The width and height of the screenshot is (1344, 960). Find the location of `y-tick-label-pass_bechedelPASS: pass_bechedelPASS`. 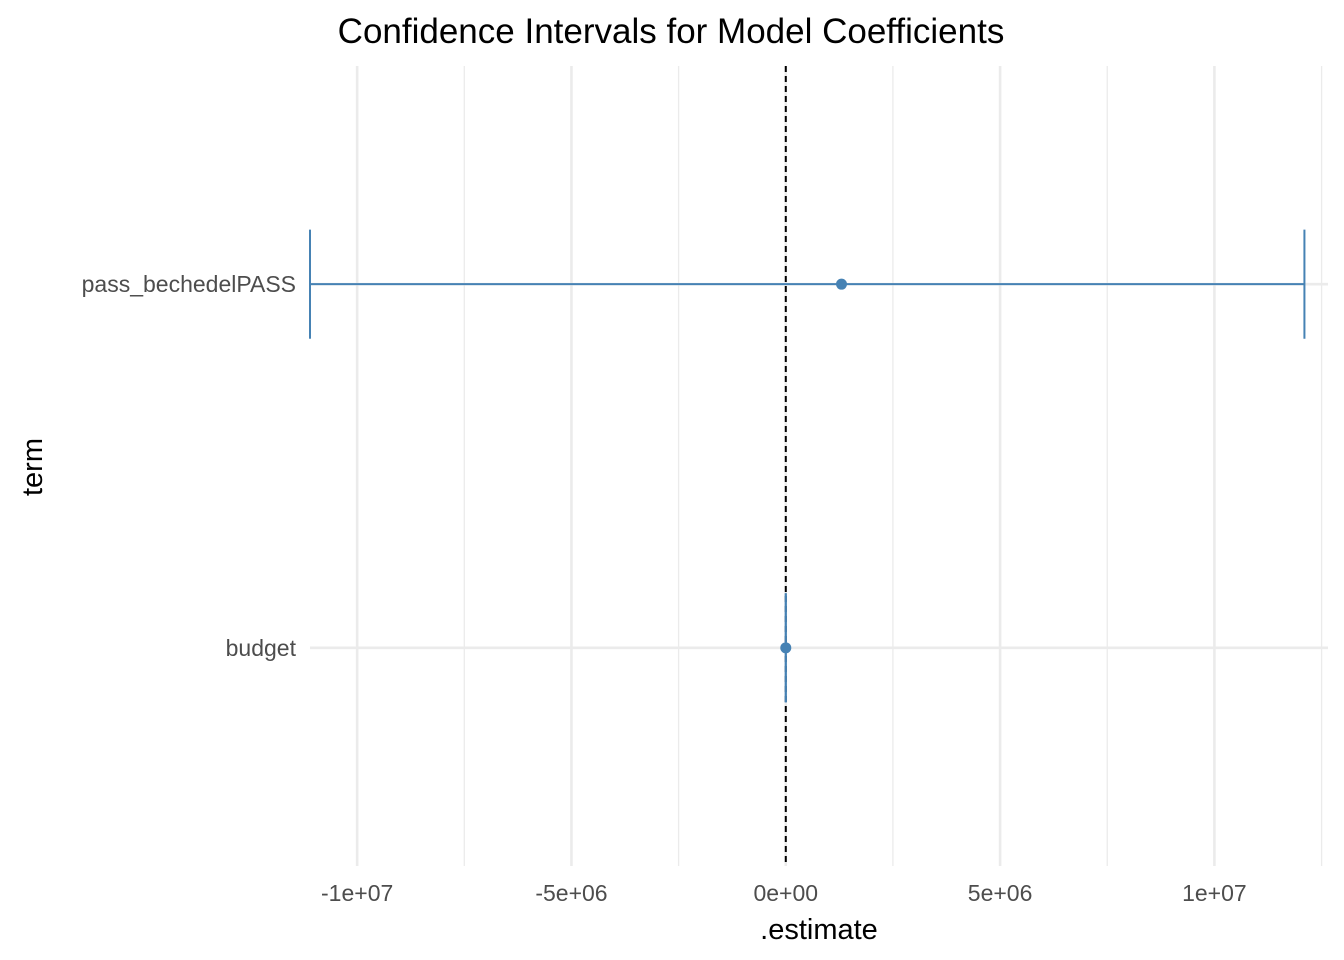

y-tick-label-pass_bechedelPASS: pass_bechedelPASS is located at coordinates (189, 284).